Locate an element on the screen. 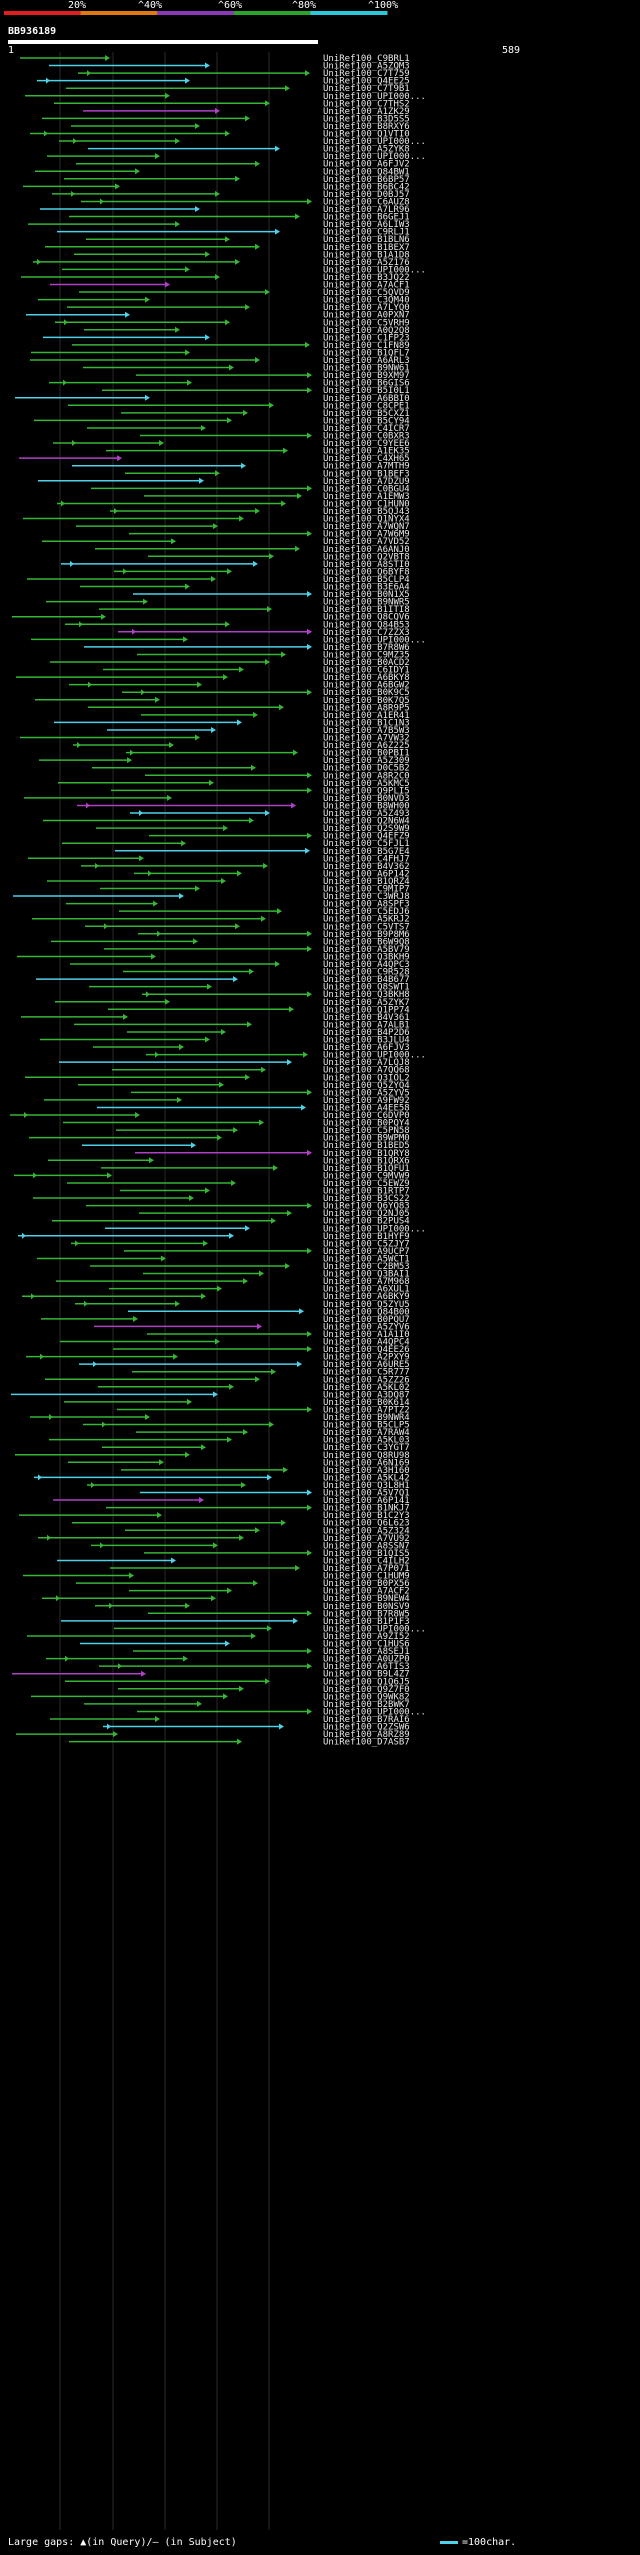 Image resolution: width=640 pixels, height=2555 pixels. hit-row: UniRef100_B0NVD3 is located at coordinates (217, 799).